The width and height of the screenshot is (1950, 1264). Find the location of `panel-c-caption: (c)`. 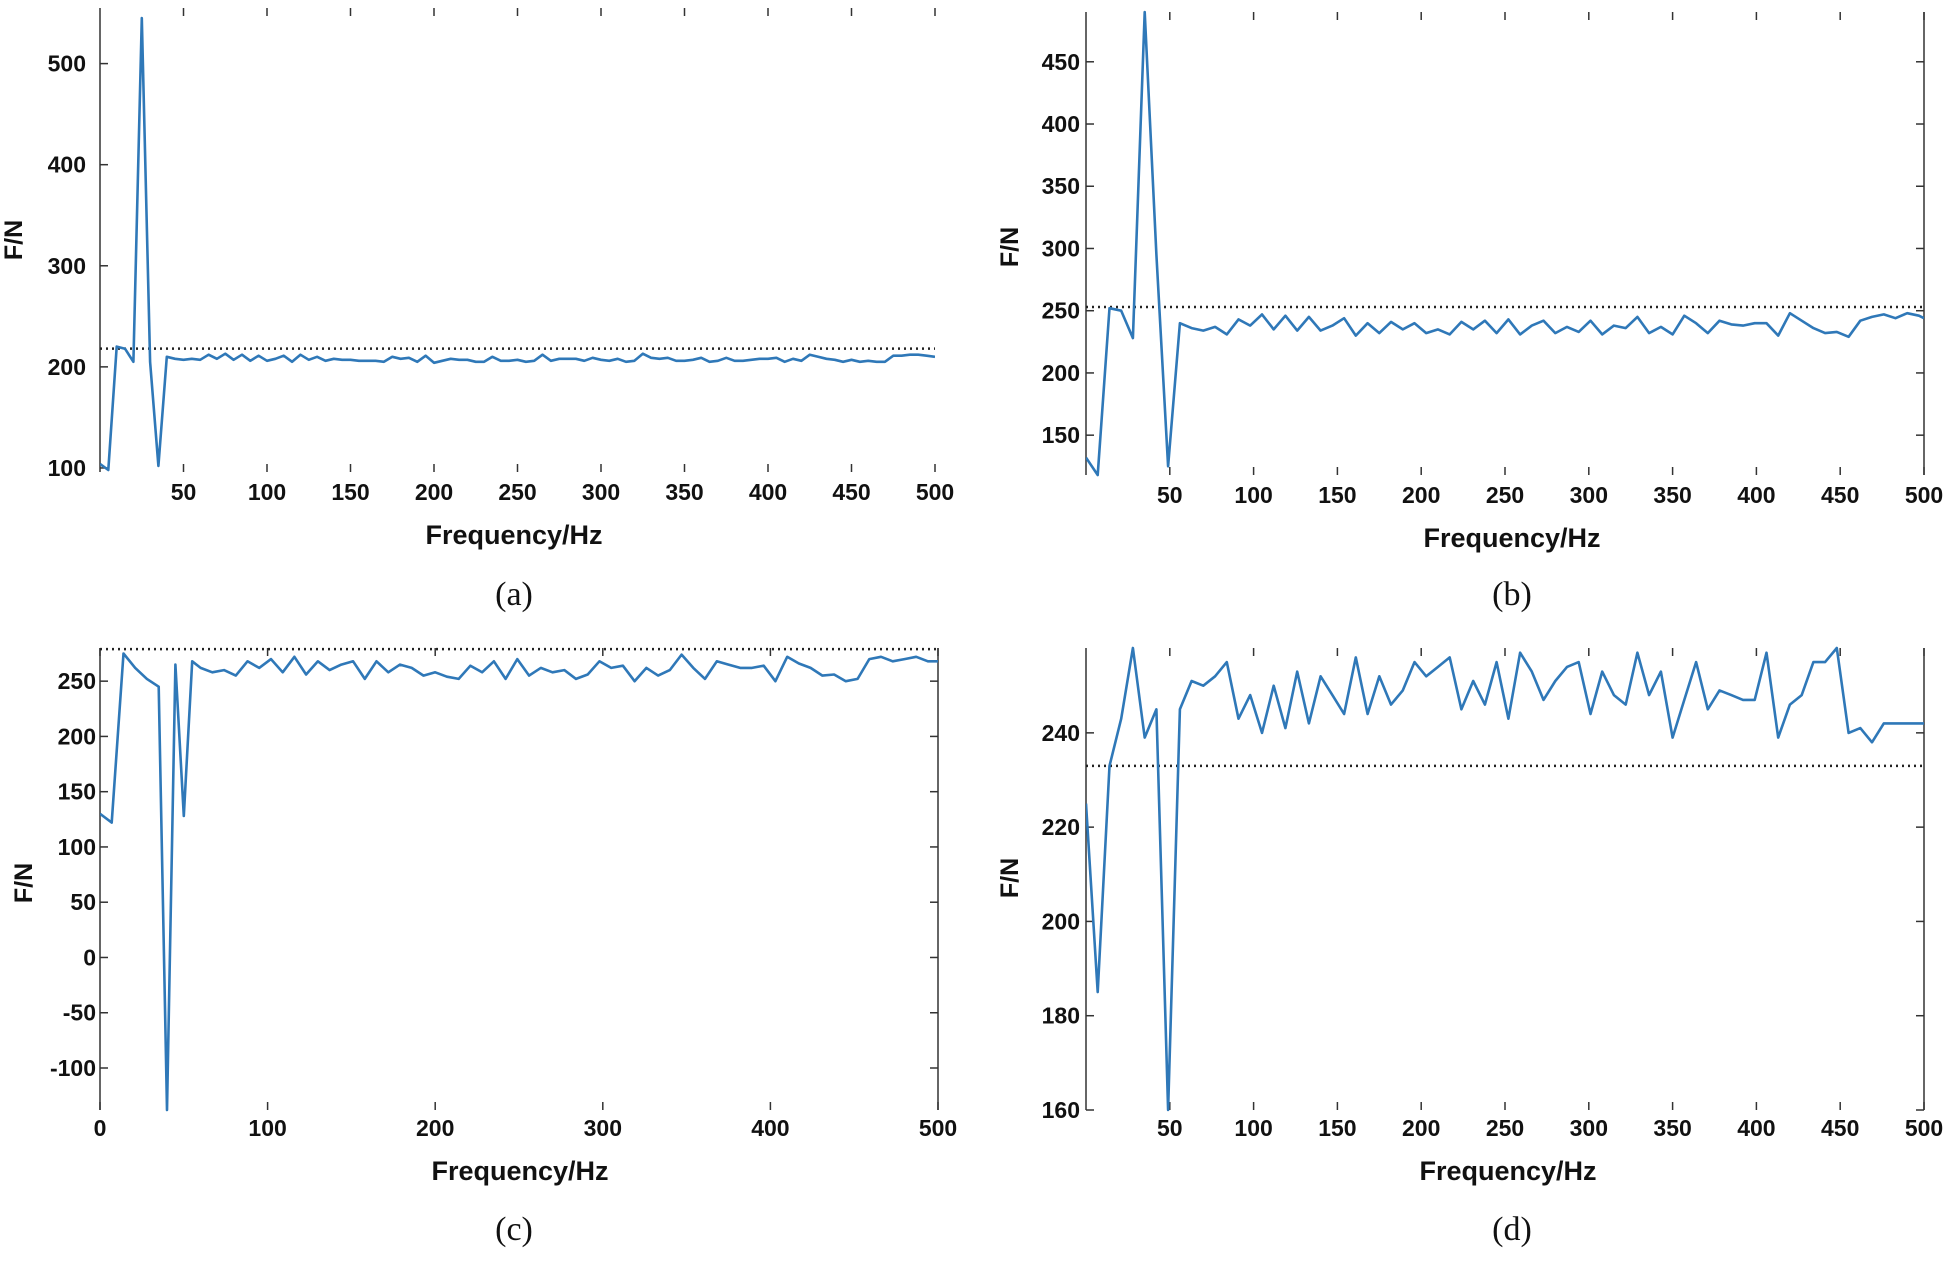

panel-c-caption: (c) is located at coordinates (514, 1229).